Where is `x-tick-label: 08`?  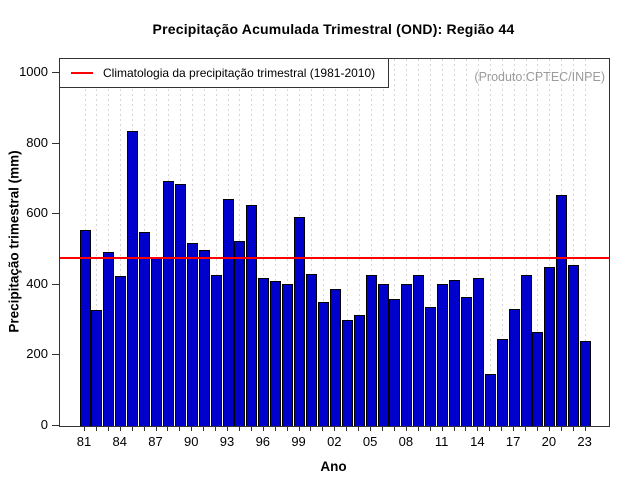 x-tick-label: 08 is located at coordinates (406, 441).